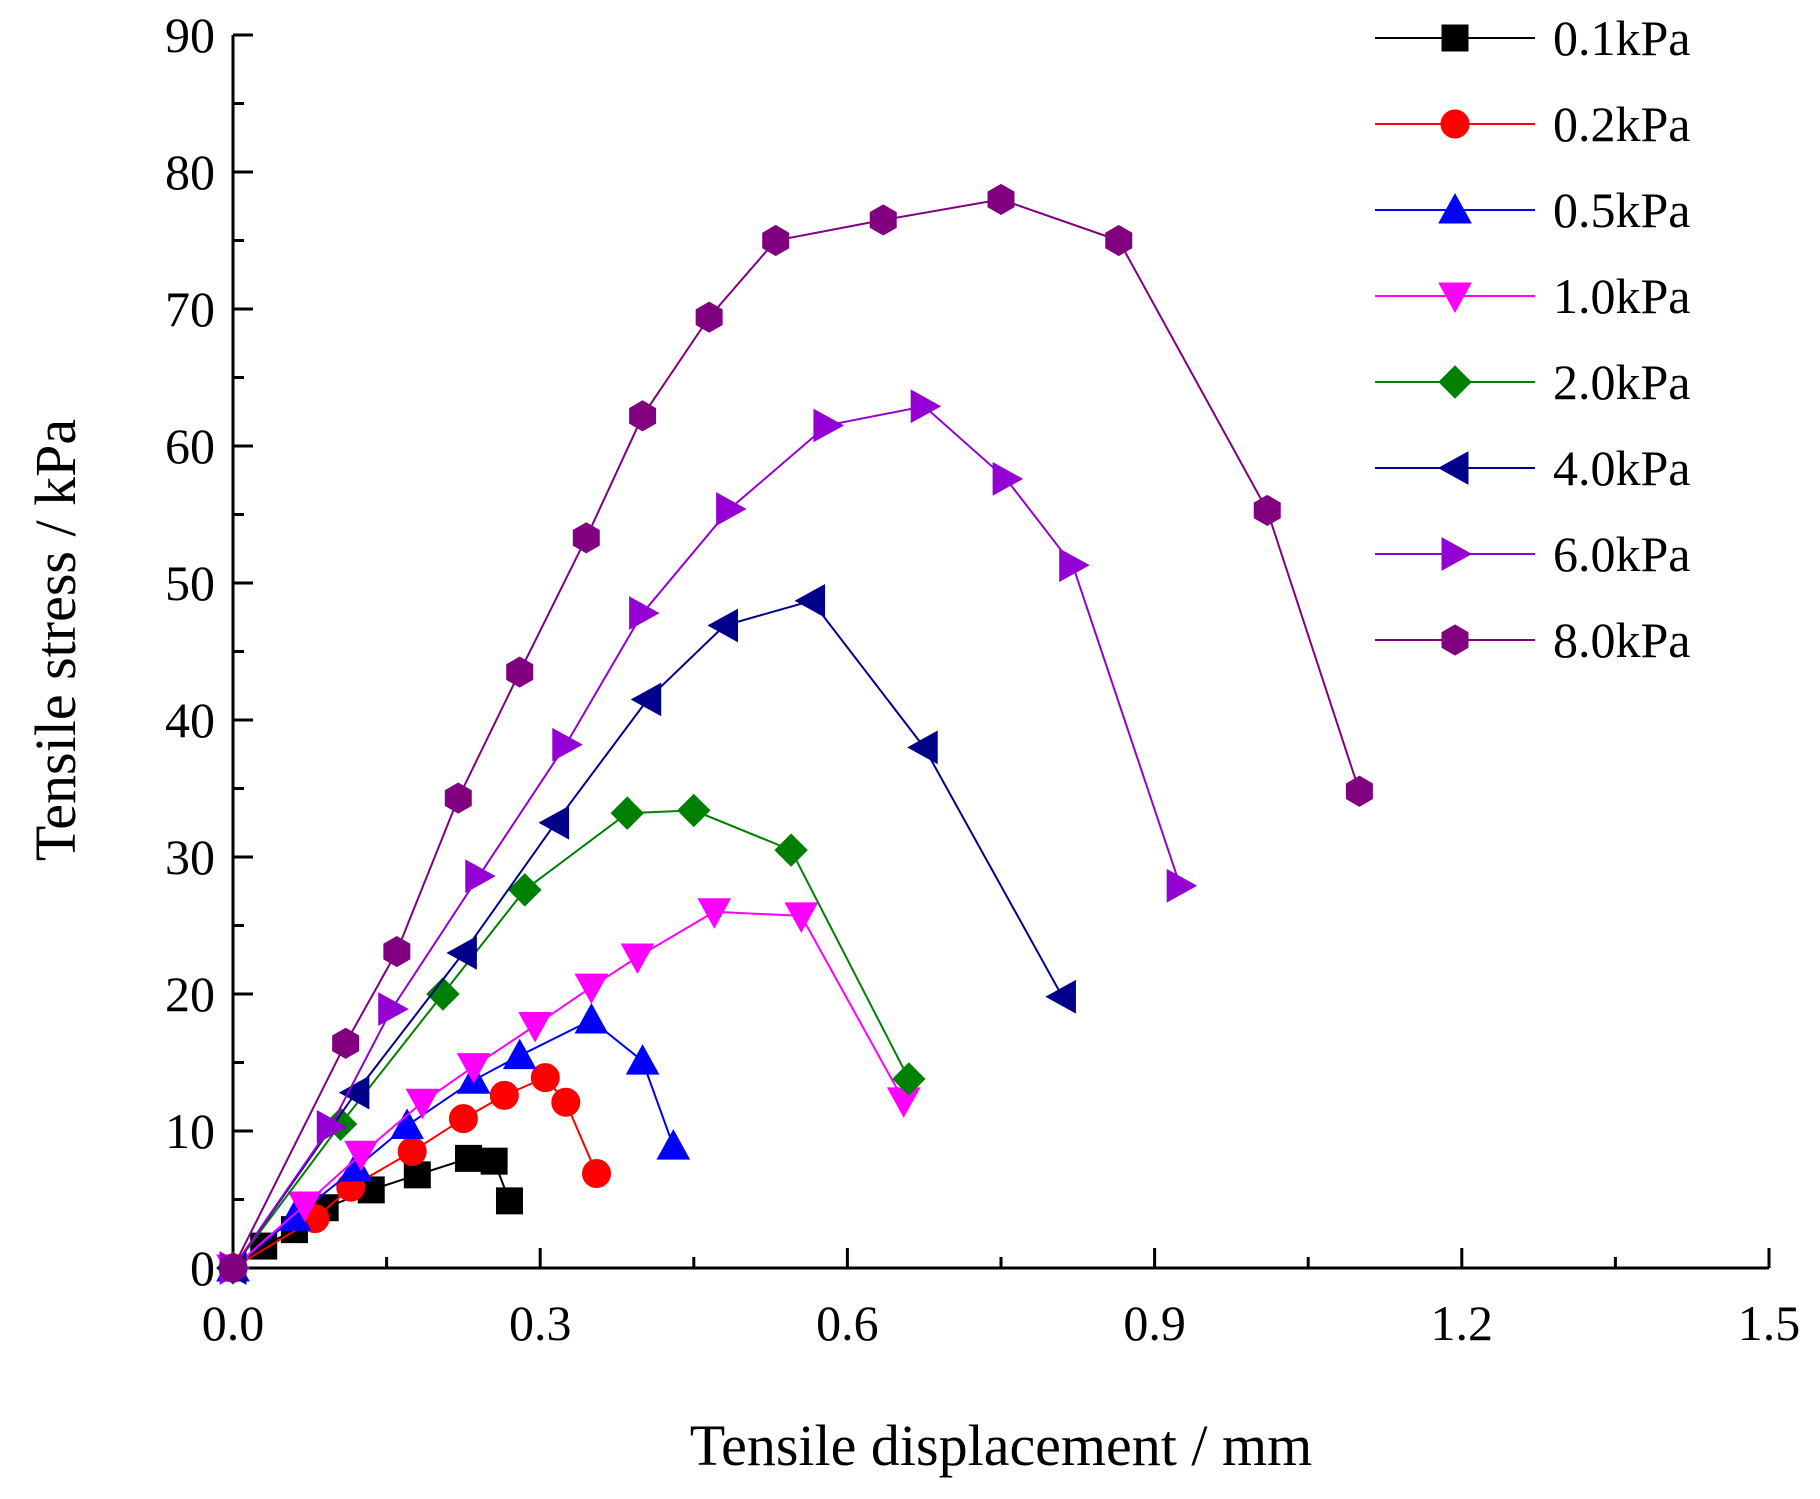 The image size is (1820, 1499). Describe the element at coordinates (1533, 640) in the screenshot. I see `legend-item: 8.0kPa` at that location.